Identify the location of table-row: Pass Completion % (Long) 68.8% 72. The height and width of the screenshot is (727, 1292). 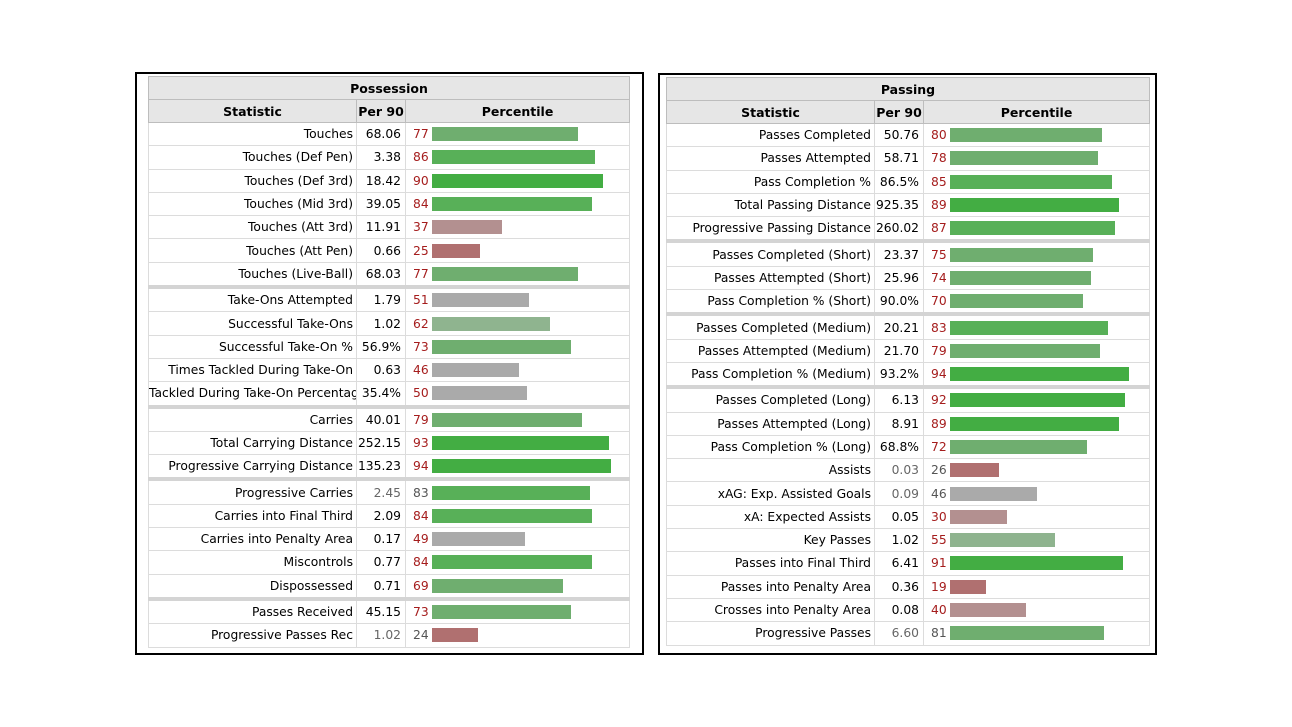
(908, 447).